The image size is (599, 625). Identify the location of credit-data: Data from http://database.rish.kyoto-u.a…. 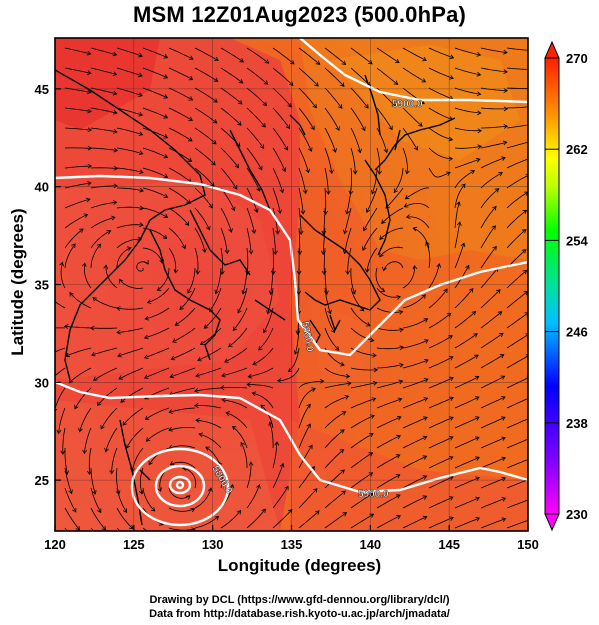
(299, 614).